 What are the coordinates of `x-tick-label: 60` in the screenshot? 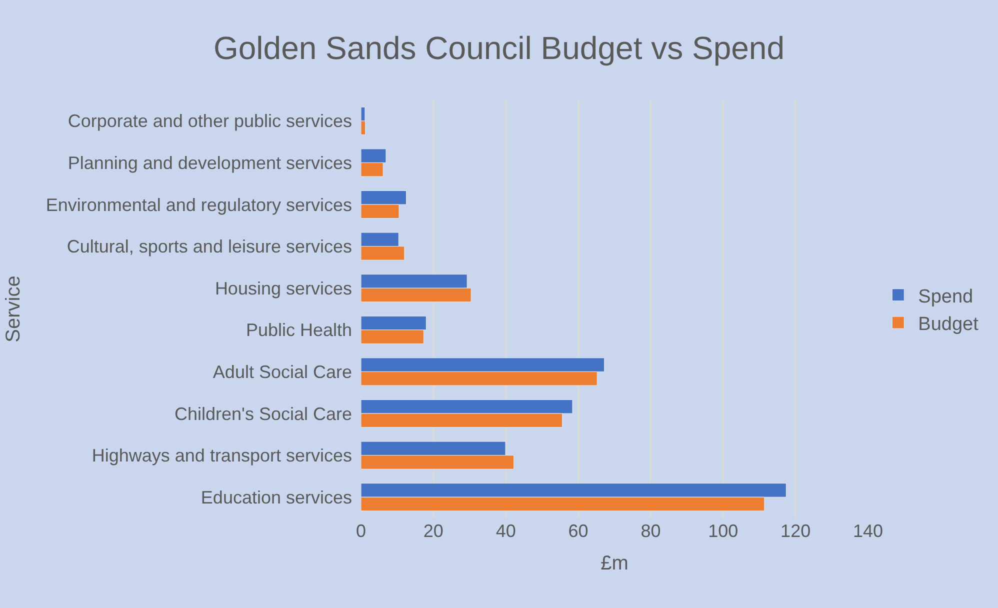 It's located at (578, 531).